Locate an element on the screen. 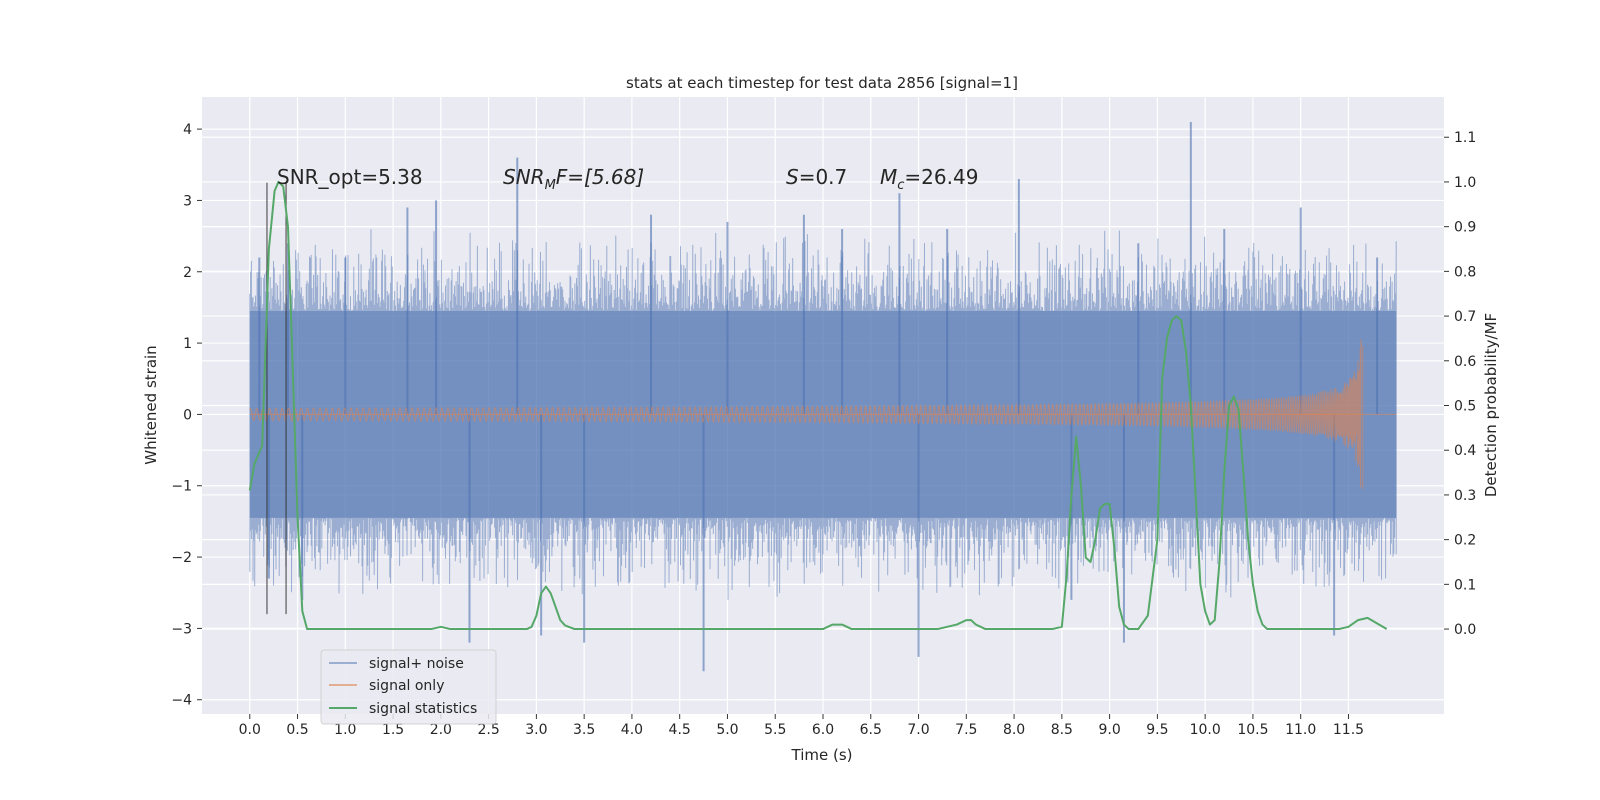 The width and height of the screenshot is (1600, 800). series-signal-only is located at coordinates (823, 414).